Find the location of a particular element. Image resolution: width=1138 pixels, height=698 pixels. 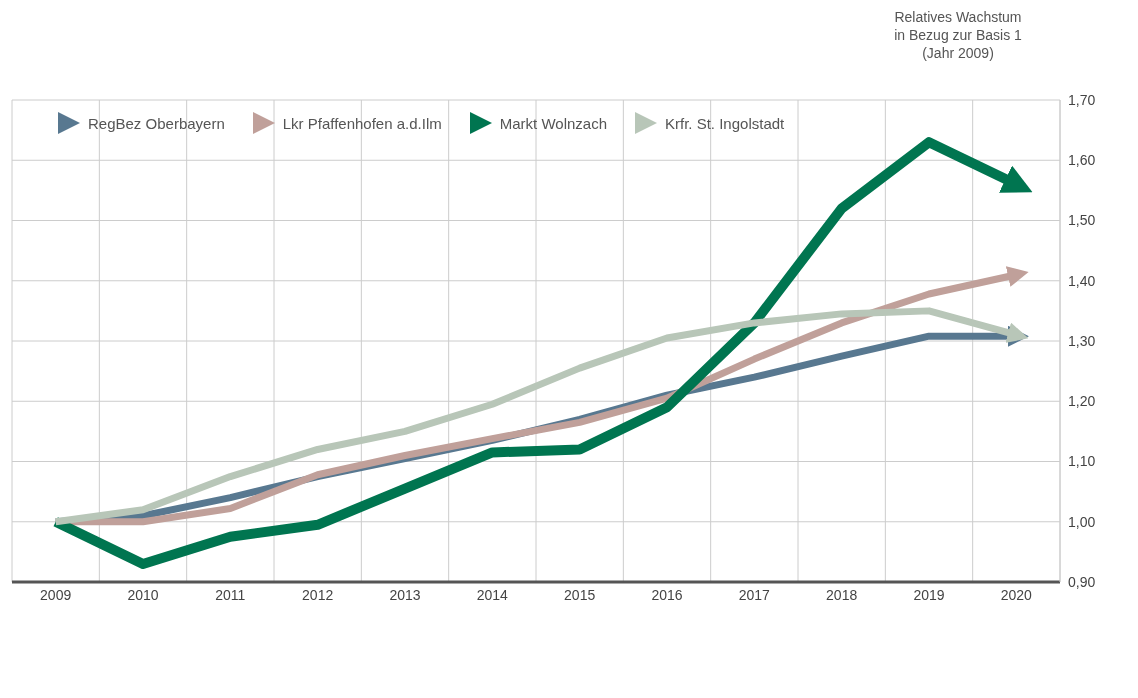

y-tick-label: 1,50 is located at coordinates (1082, 220).